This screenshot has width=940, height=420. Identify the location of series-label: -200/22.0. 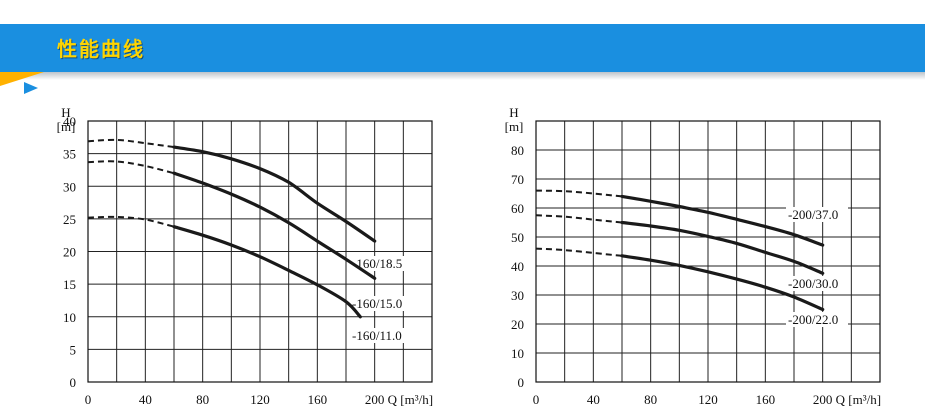
(813, 319).